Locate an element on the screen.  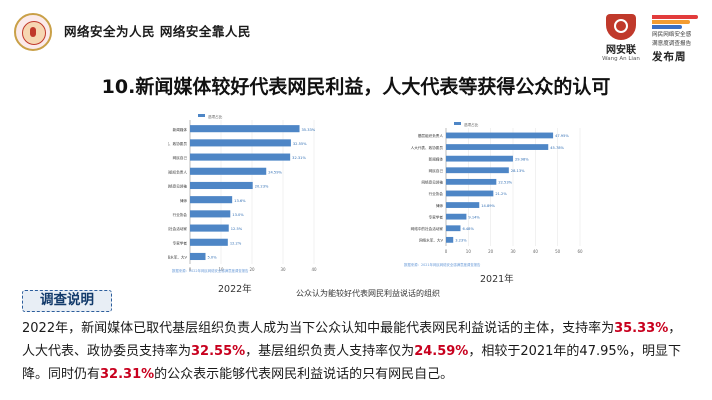
shield-icon is located at coordinates (621, 27).